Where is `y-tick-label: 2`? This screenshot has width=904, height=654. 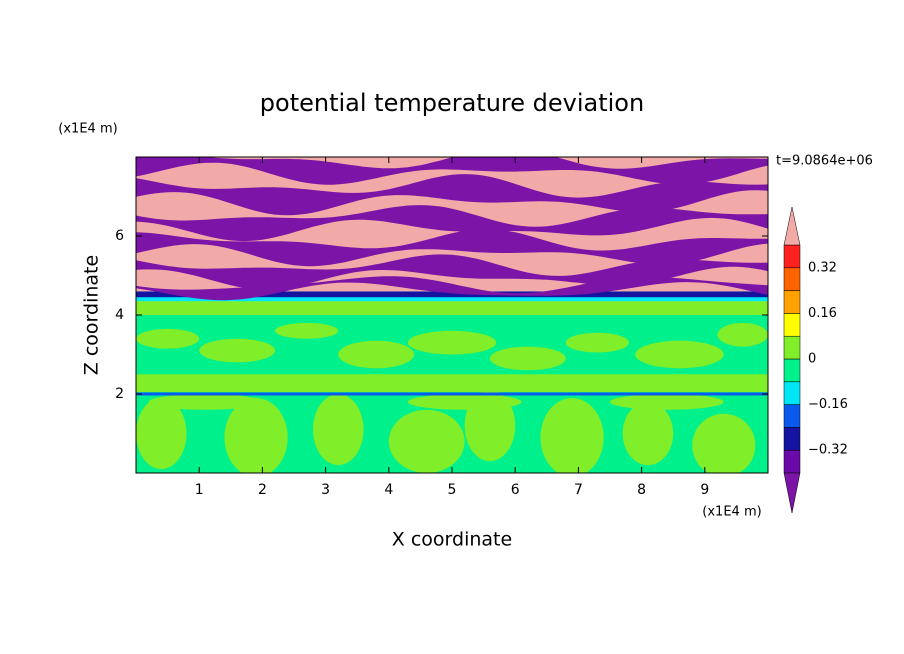 y-tick-label: 2 is located at coordinates (119, 394).